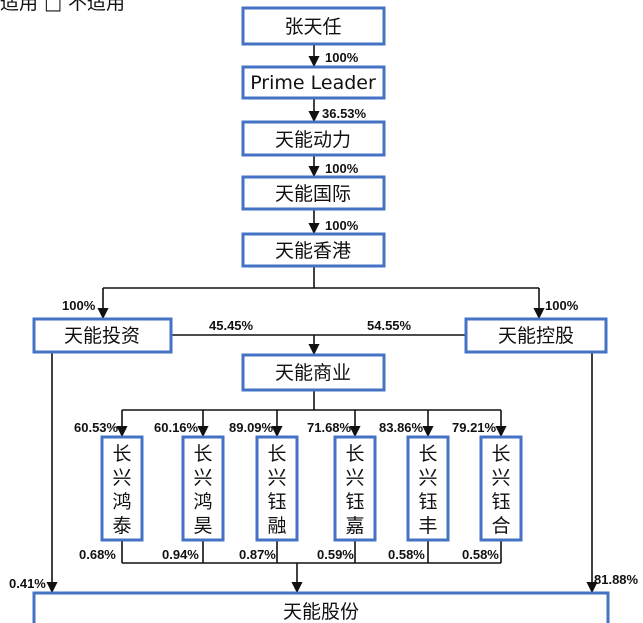 The image size is (643, 623). Describe the element at coordinates (79, 305) in the screenshot. I see `pct-hk-touzi: 100%` at that location.